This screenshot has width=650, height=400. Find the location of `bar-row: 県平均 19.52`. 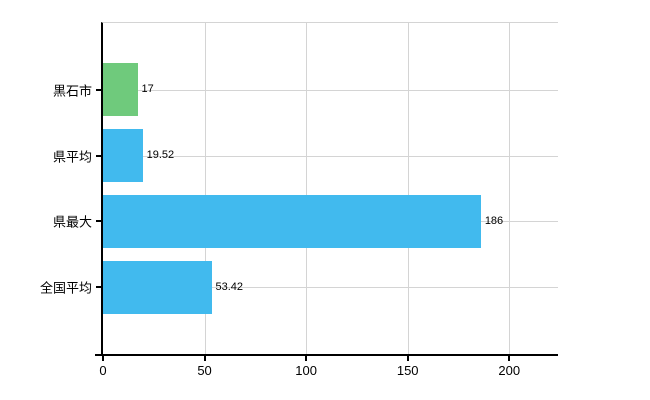

bar-row: 県平均 19.52 is located at coordinates (305, 156).